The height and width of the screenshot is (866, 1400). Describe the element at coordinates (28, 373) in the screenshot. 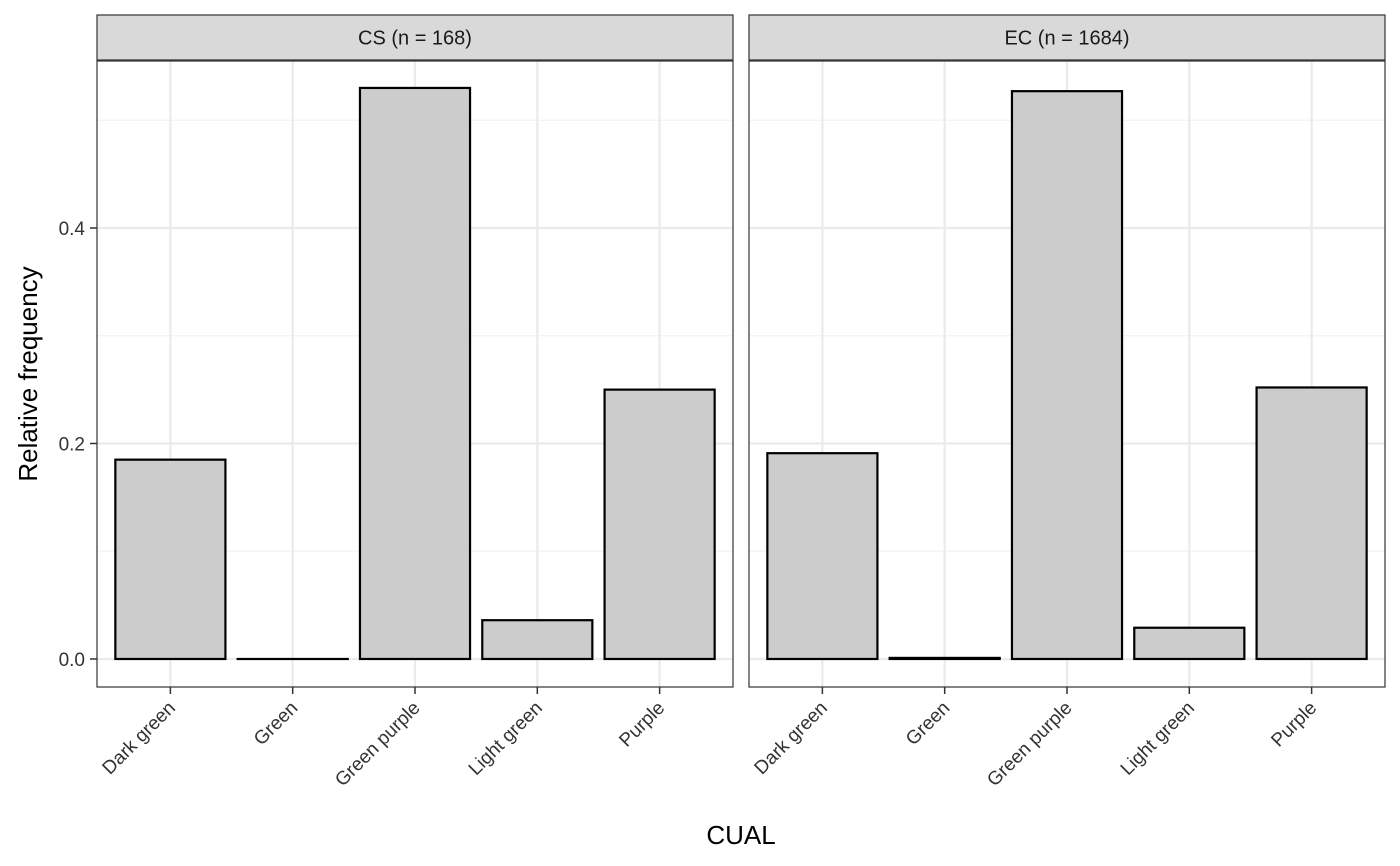

I see `y-axis-title: Relative frequency` at that location.